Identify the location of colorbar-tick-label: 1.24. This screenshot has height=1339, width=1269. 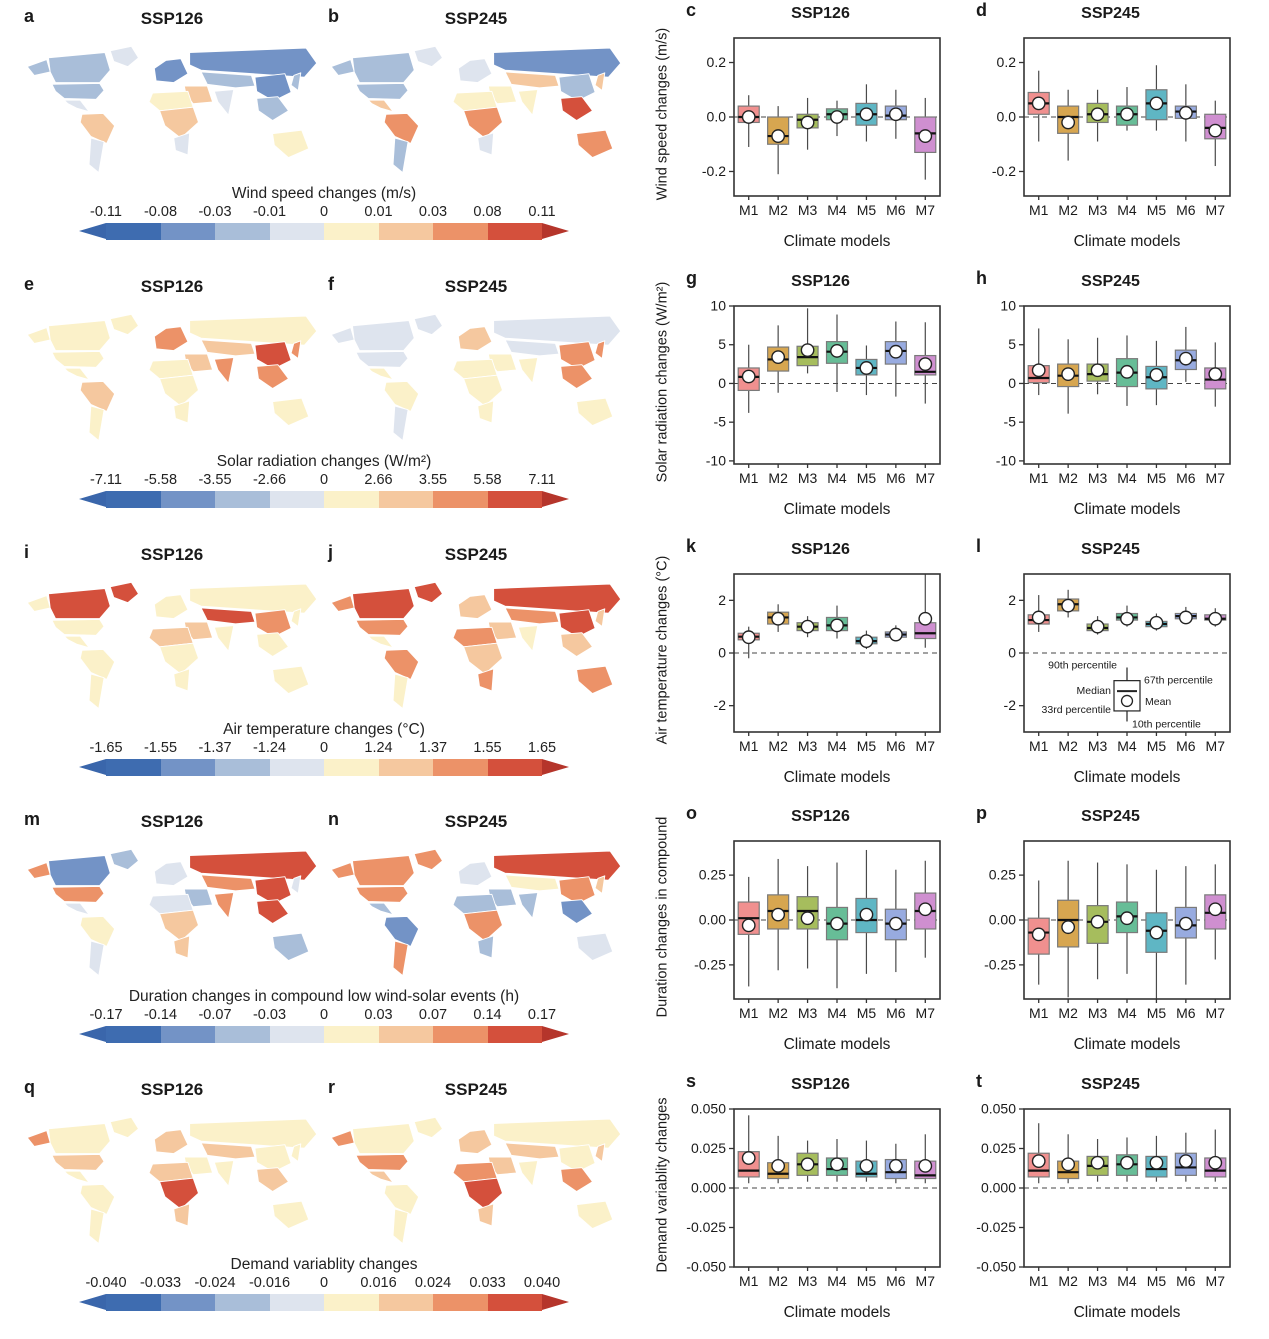
(378, 747).